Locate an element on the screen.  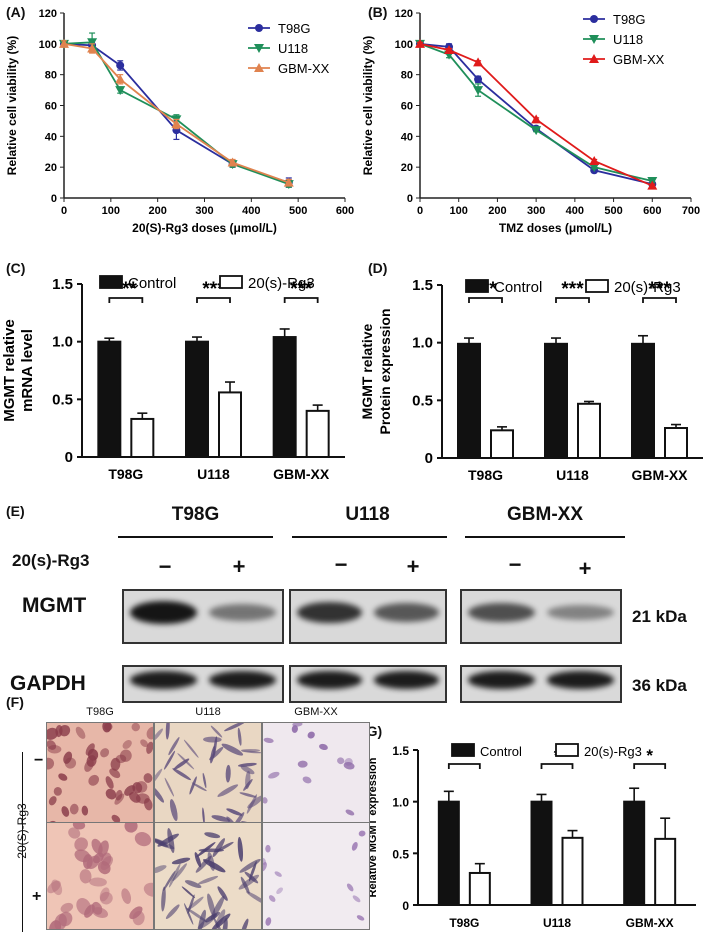
blot-band is located at coordinates (242, 680).